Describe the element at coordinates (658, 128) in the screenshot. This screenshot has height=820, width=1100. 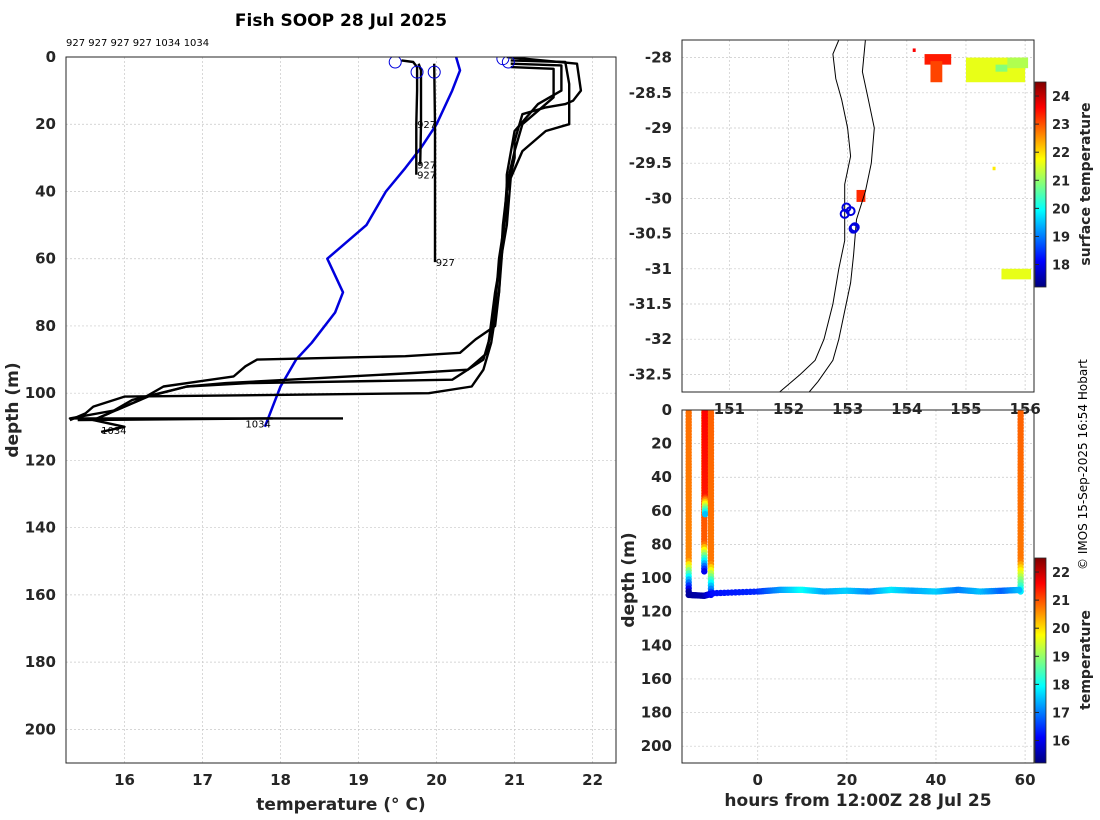
I see `map-ytick-label: -29` at that location.